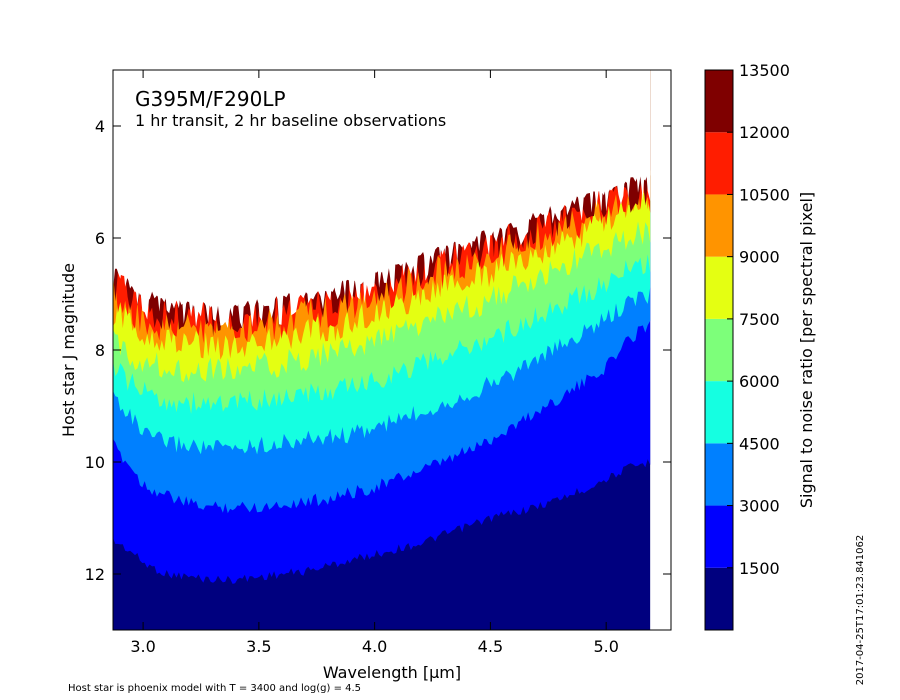 Image resolution: width=900 pixels, height=700 pixels. I want to click on chart-title: G395M/F290LP, so click(210, 99).